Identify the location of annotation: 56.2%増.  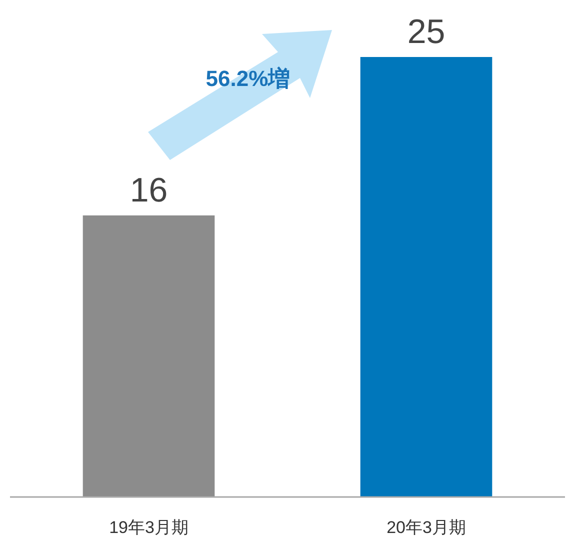
(248, 78).